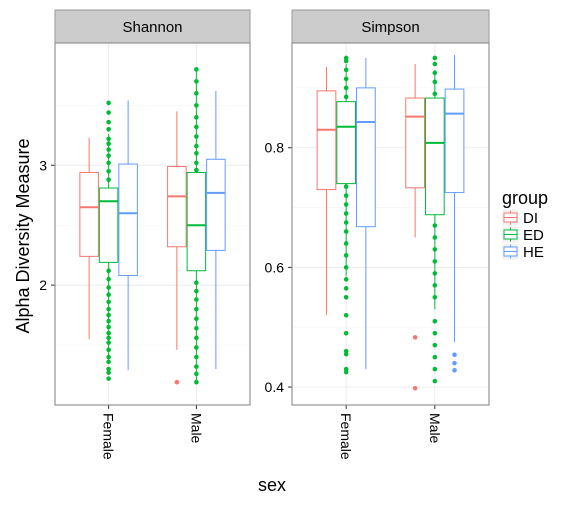 This screenshot has height=509, width=576. I want to click on facet-title: Shannon, so click(152, 27).